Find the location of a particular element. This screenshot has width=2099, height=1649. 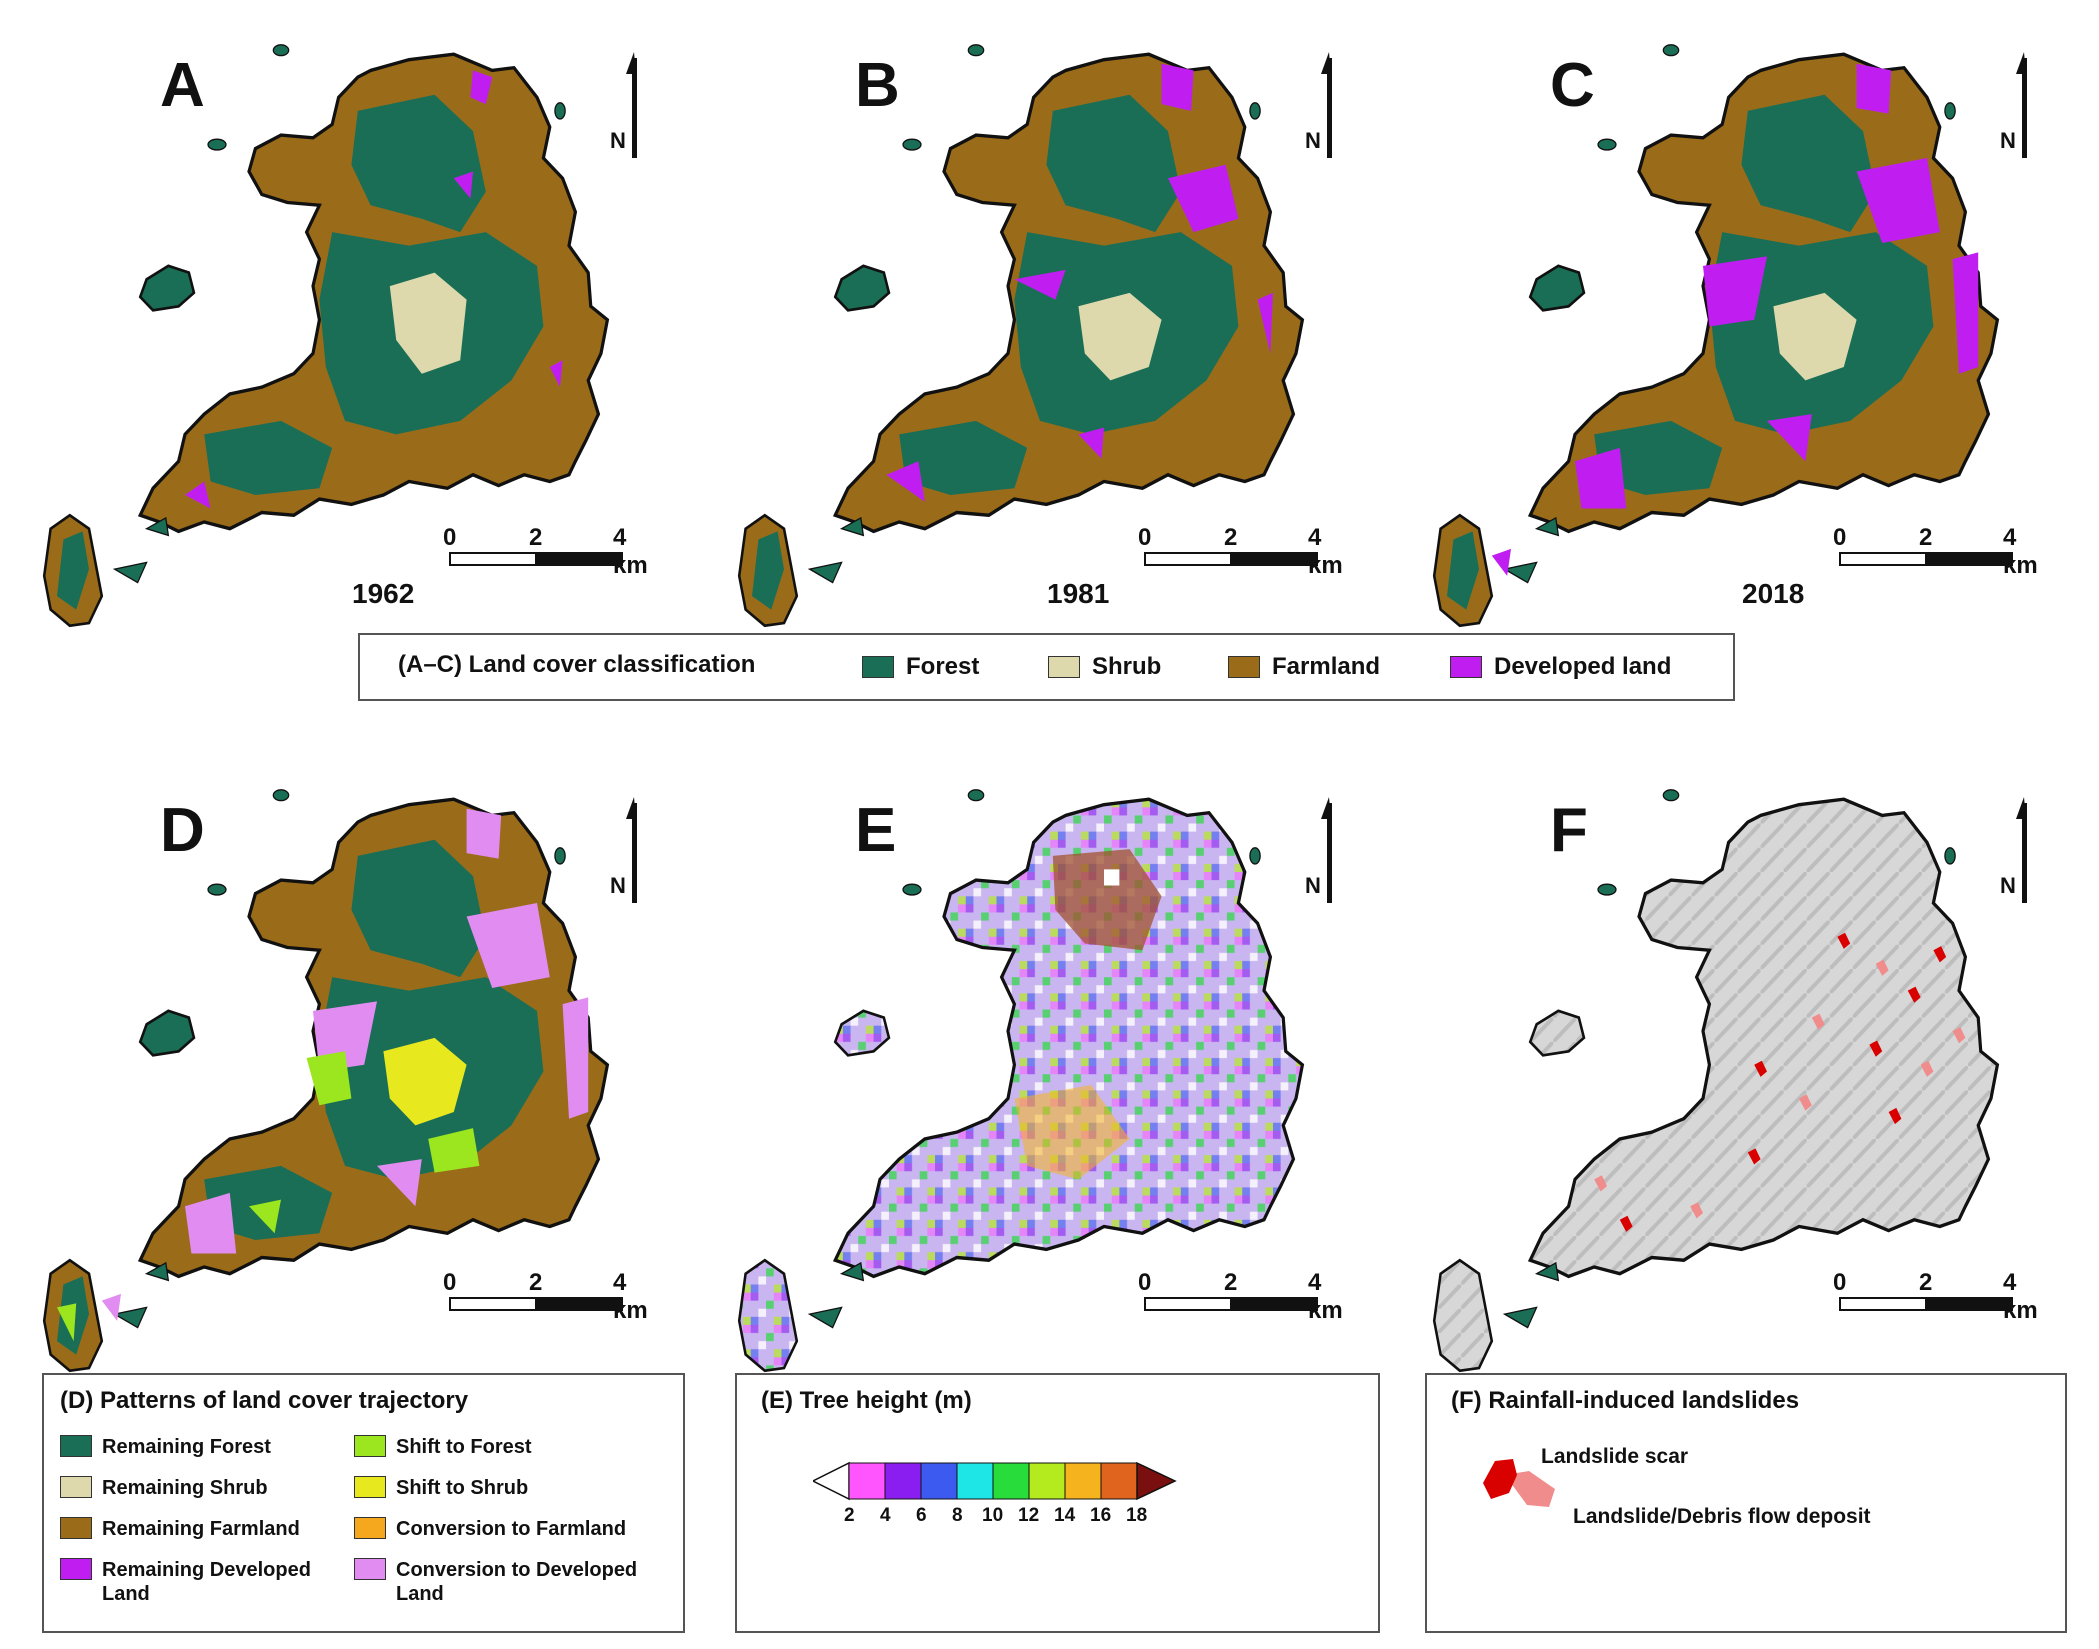

colorbar-min-arrow is located at coordinates (831, 1481).